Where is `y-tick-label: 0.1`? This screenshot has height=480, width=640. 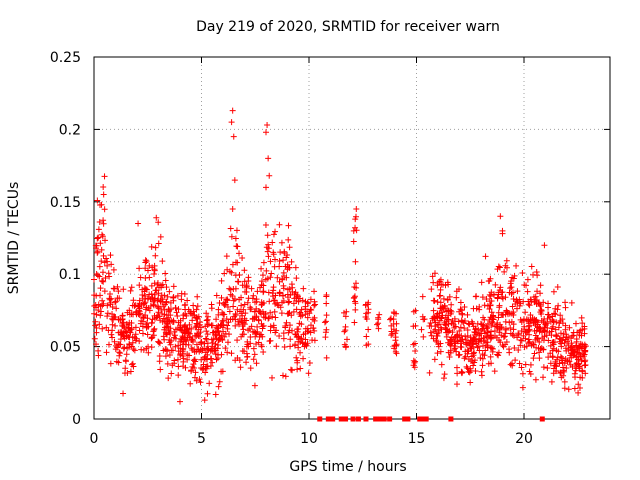 y-tick-label: 0.1 is located at coordinates (70, 275).